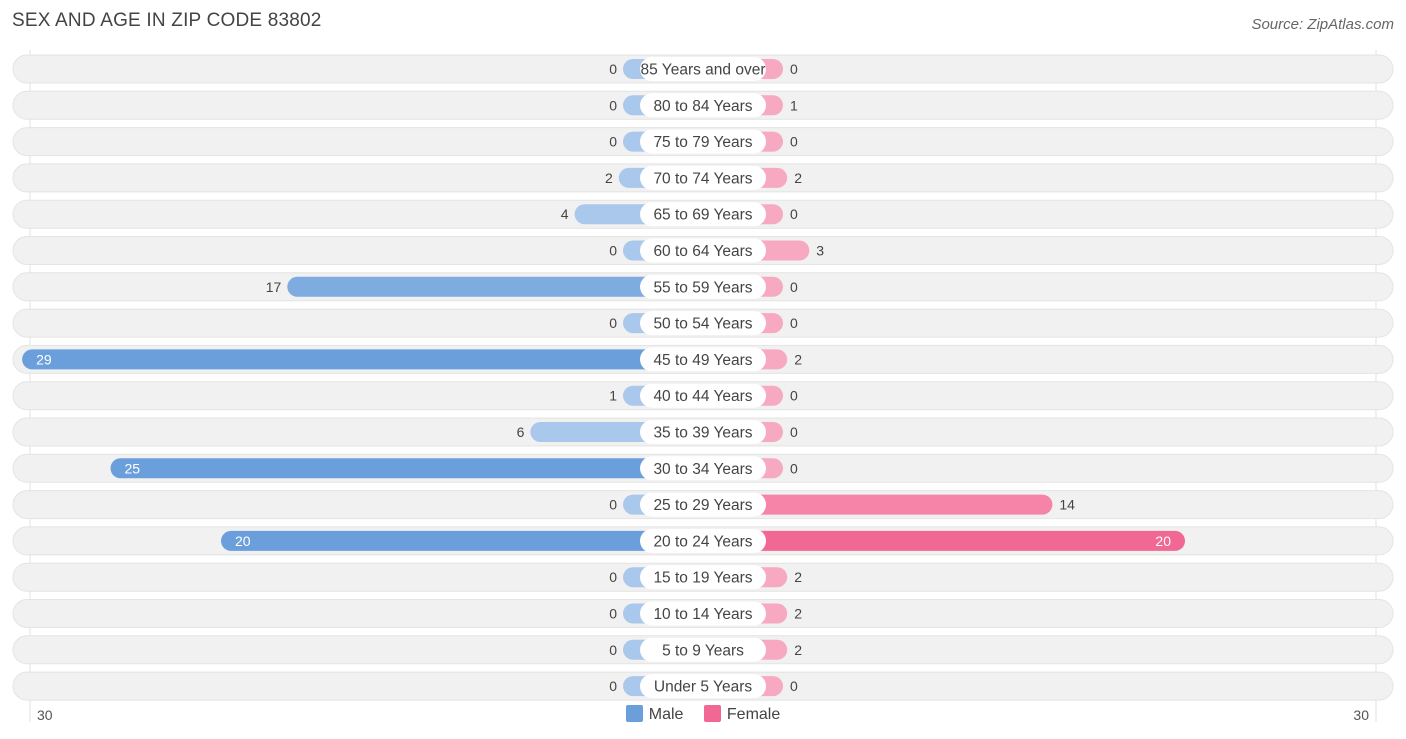 The height and width of the screenshot is (739, 1406). What do you see at coordinates (753, 714) in the screenshot?
I see `legend-label-female: Female` at bounding box center [753, 714].